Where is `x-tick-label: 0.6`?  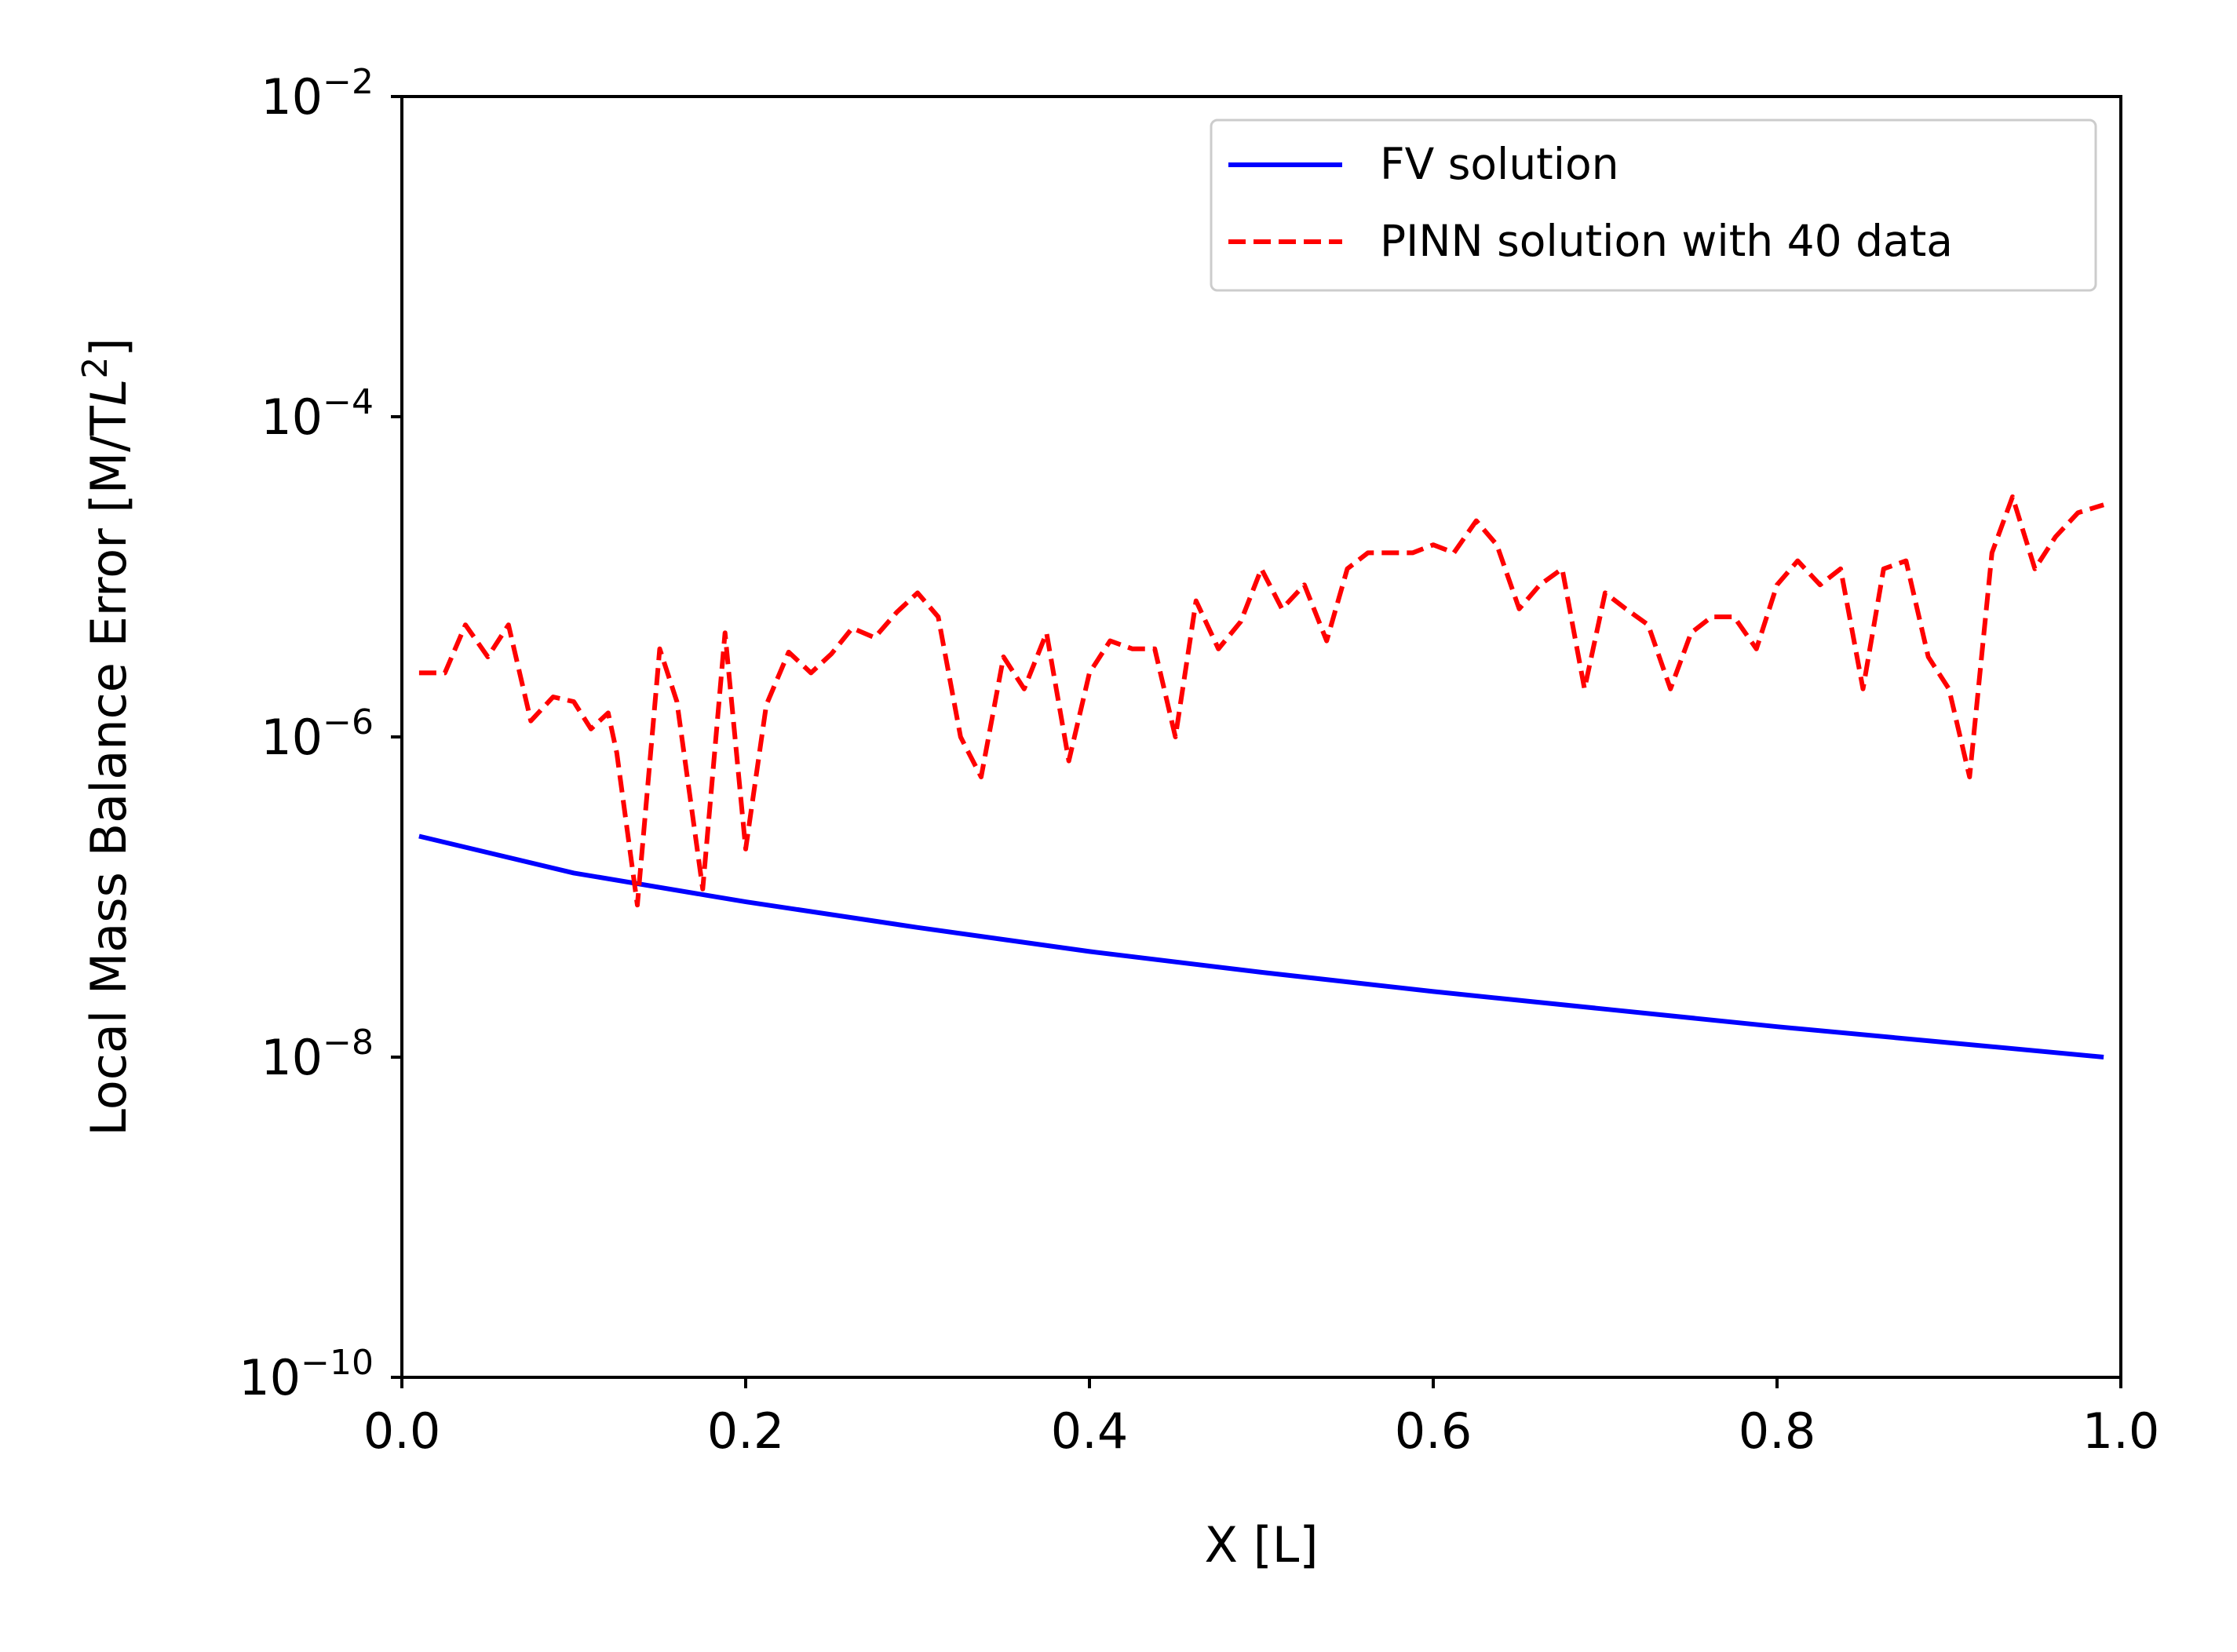
x-tick-label: 0.6 is located at coordinates (1433, 1431).